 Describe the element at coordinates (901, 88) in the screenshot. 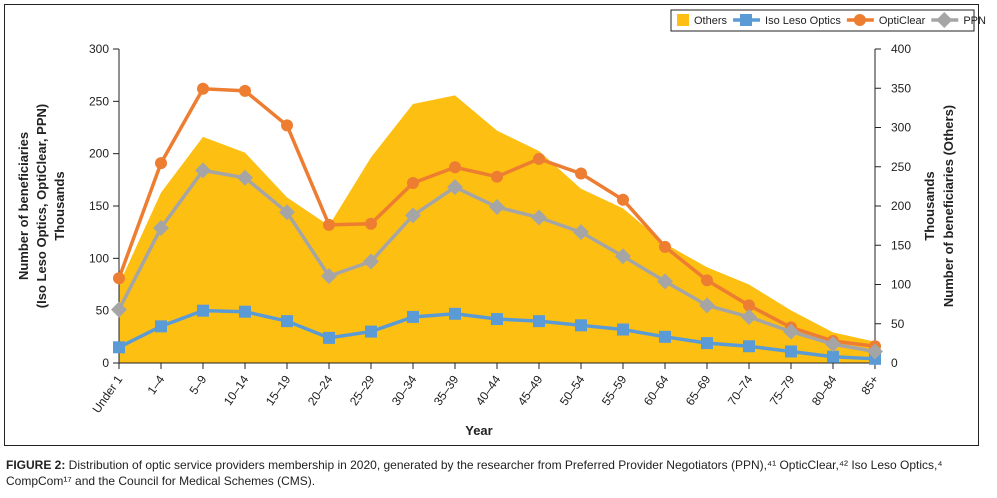

I see `right-tick-label: 350` at that location.